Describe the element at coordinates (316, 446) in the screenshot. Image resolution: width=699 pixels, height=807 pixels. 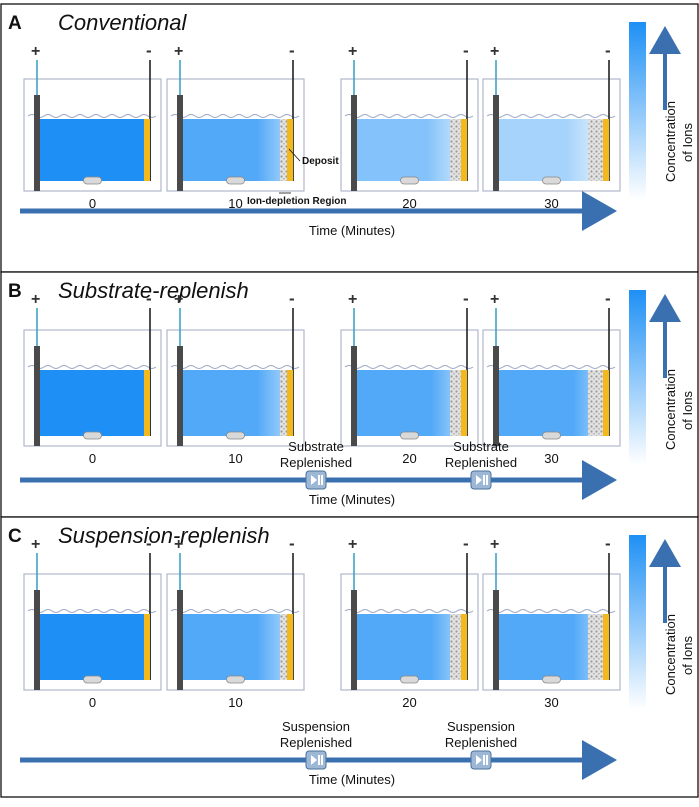
I see `replenish-label-line1: Substrate` at that location.